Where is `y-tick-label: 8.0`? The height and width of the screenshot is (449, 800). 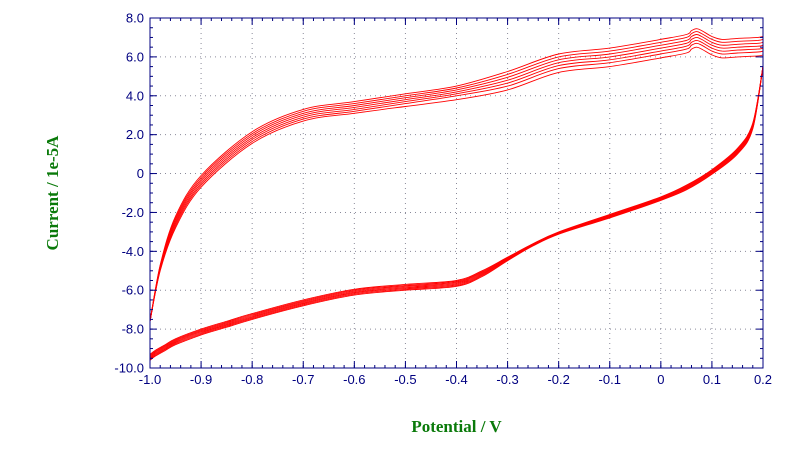
y-tick-label: 8.0 is located at coordinates (135, 18).